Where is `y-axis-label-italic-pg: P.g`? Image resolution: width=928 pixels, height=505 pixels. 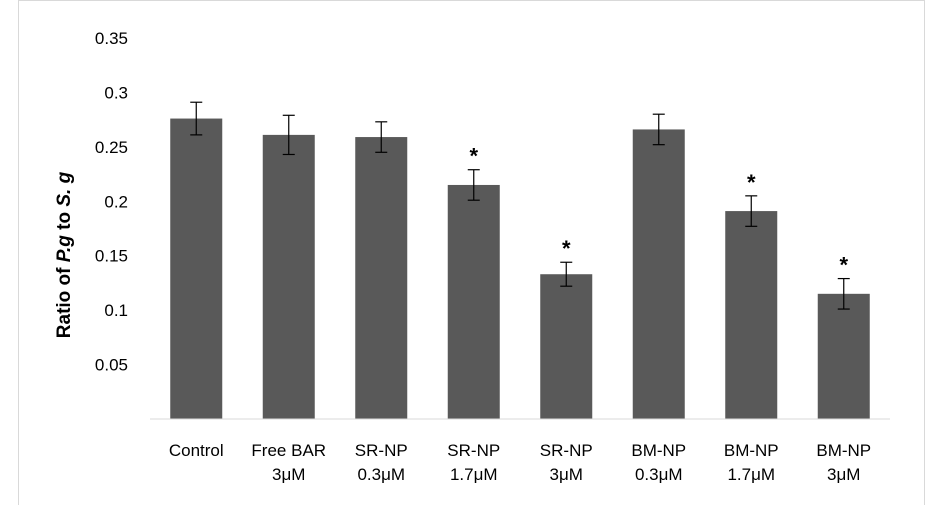 y-axis-label-italic-pg: P.g is located at coordinates (64, 249).